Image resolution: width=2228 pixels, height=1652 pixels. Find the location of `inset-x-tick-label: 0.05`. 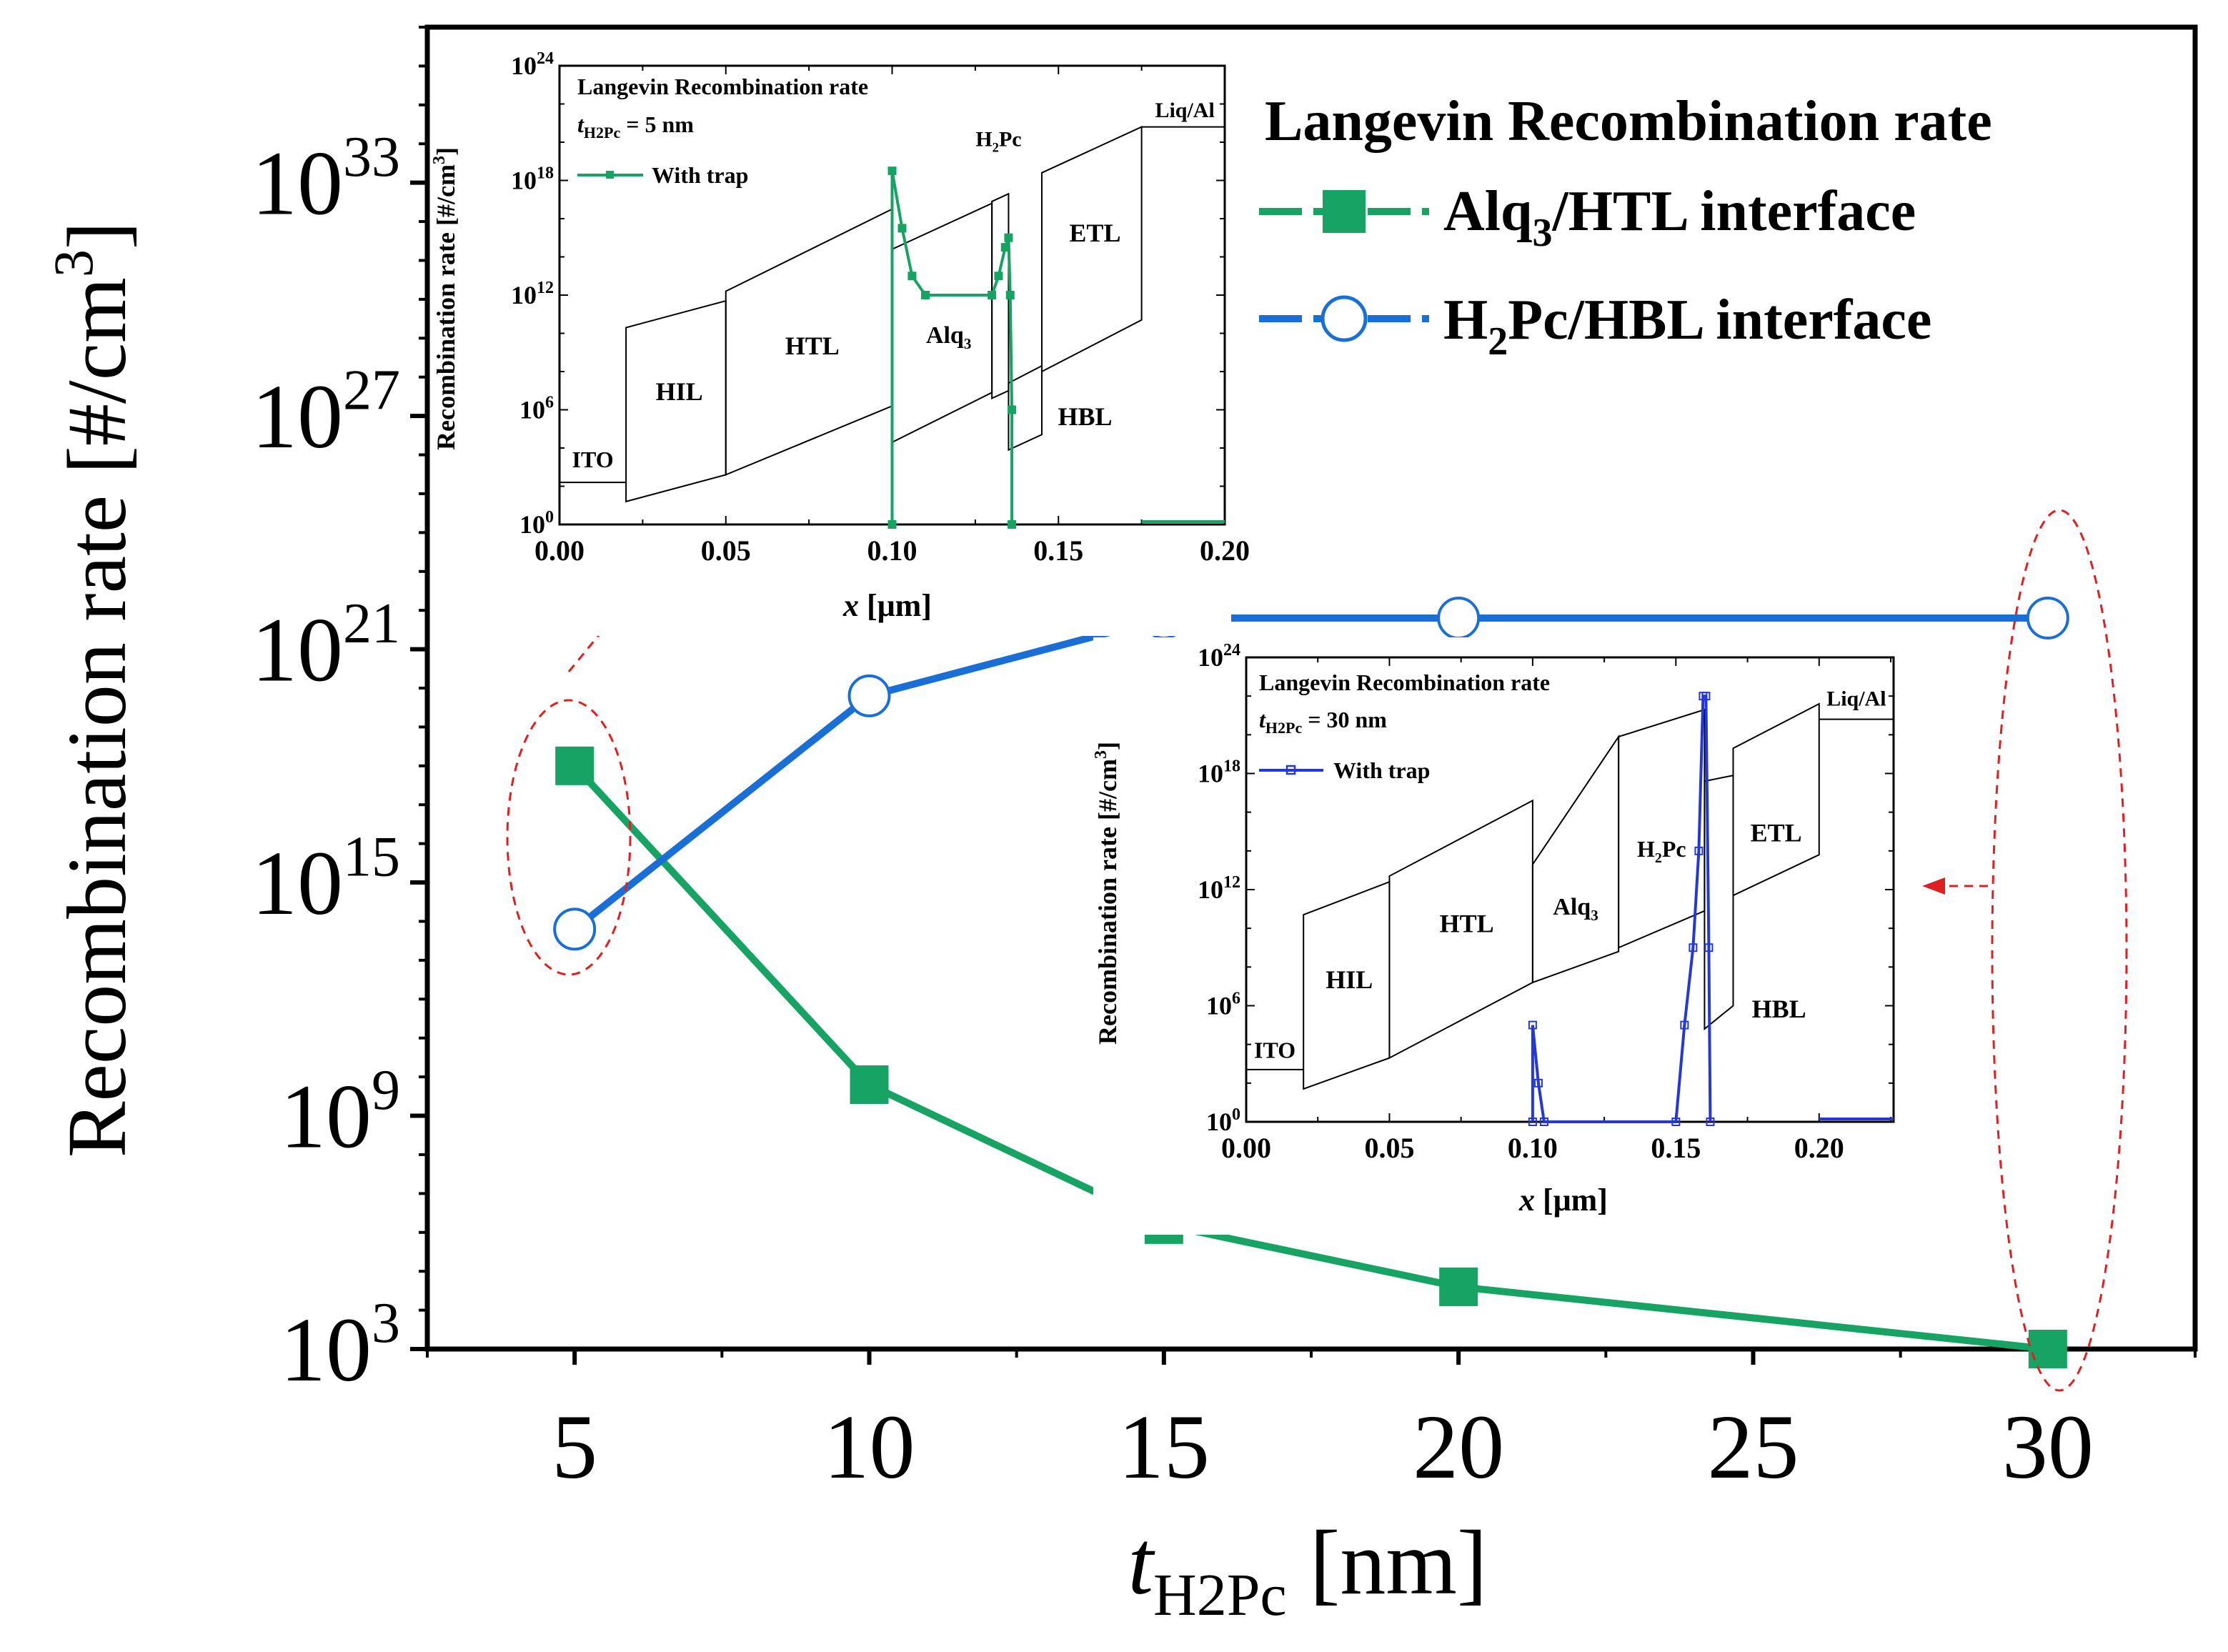

inset-x-tick-label: 0.05 is located at coordinates (726, 550).